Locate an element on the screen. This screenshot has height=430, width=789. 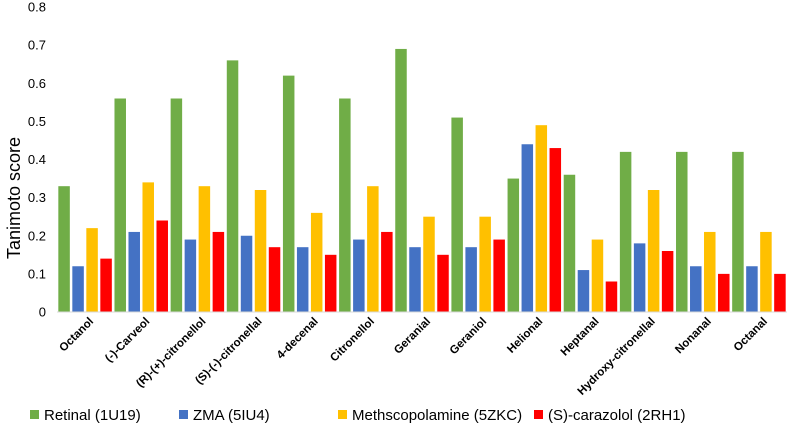
category-label: Octanol is located at coordinates (76, 335).